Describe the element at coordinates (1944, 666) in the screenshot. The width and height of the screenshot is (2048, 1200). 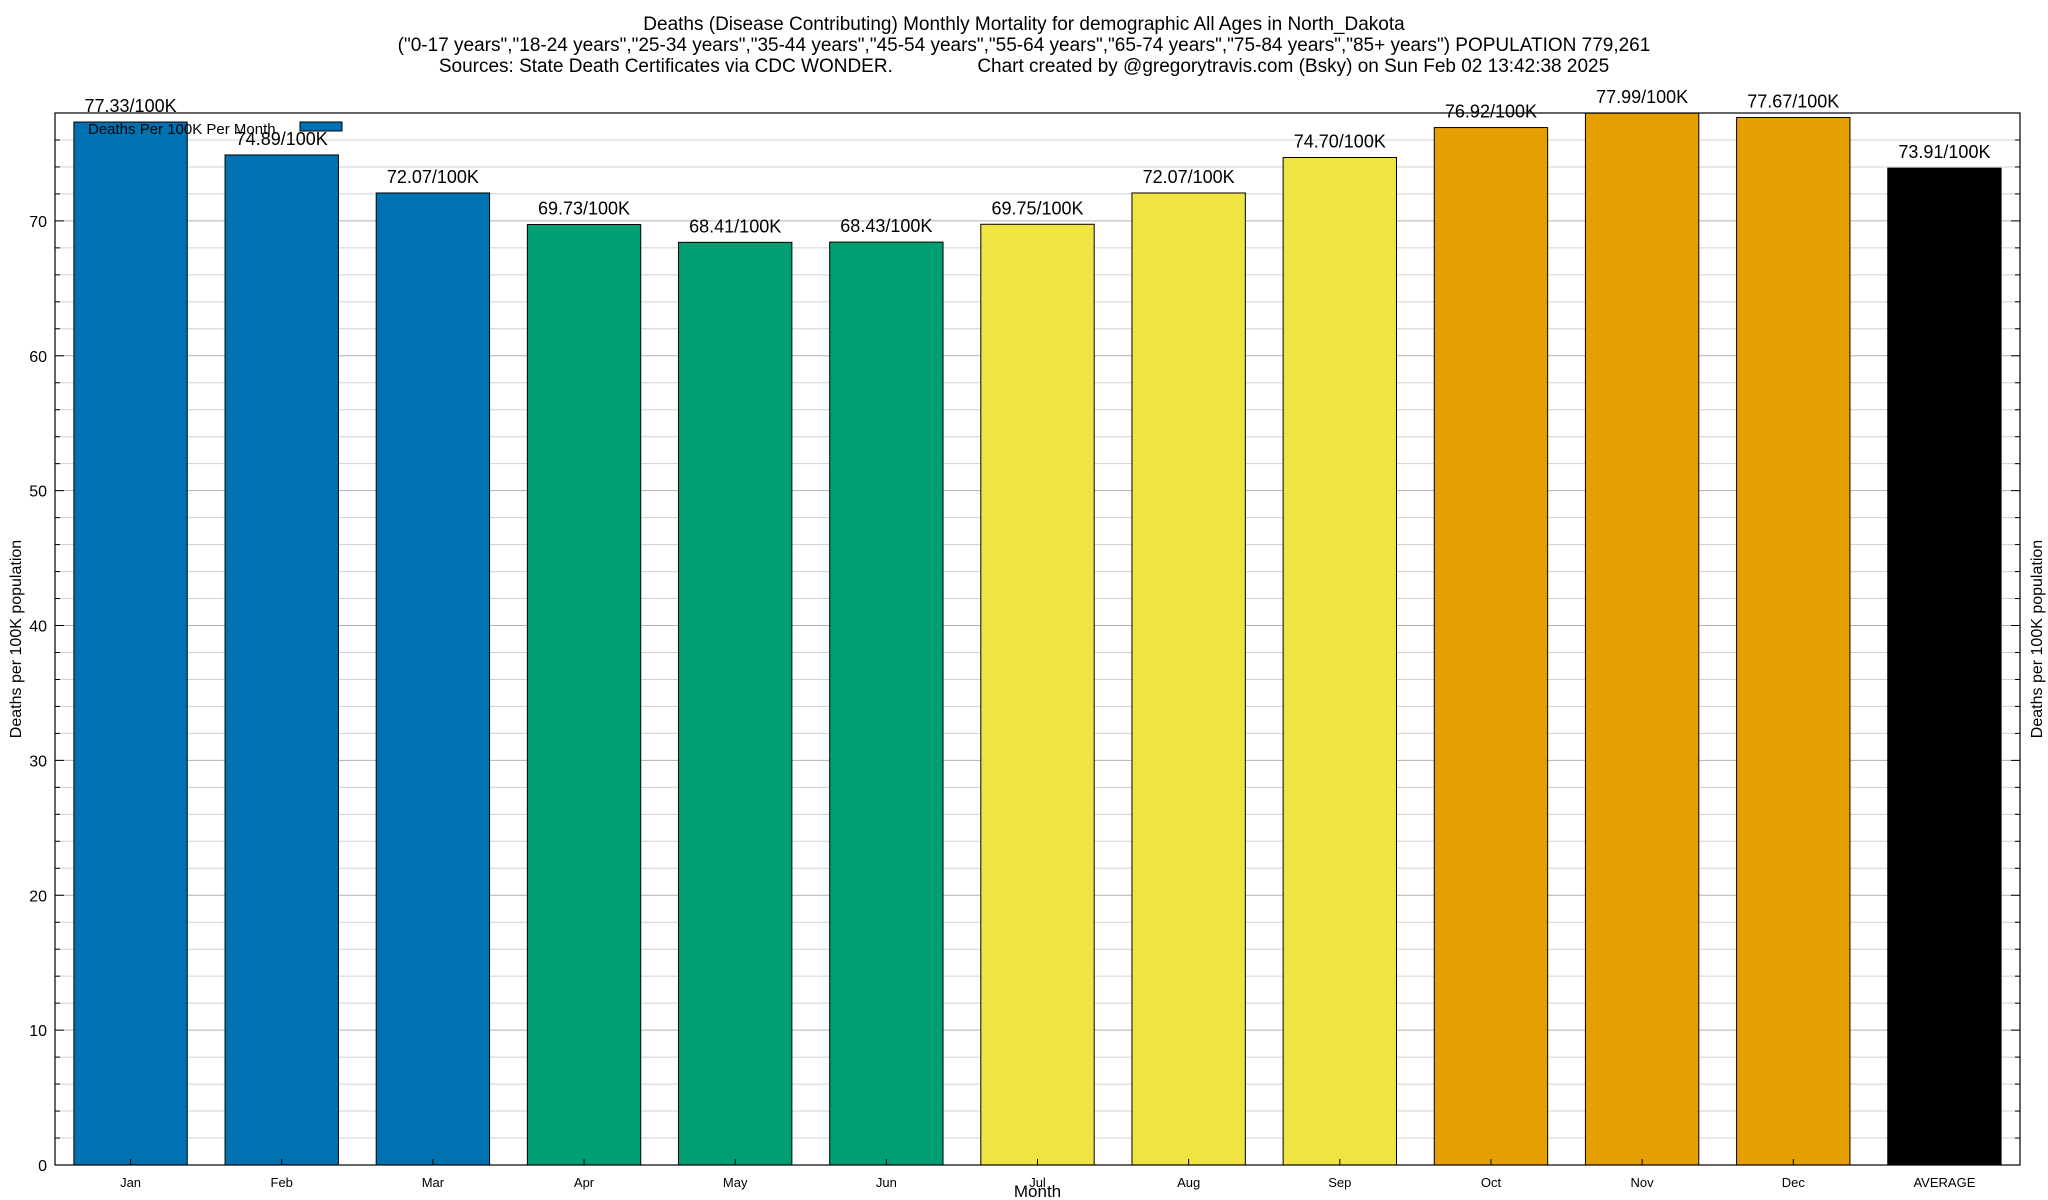
I see `bar-average` at that location.